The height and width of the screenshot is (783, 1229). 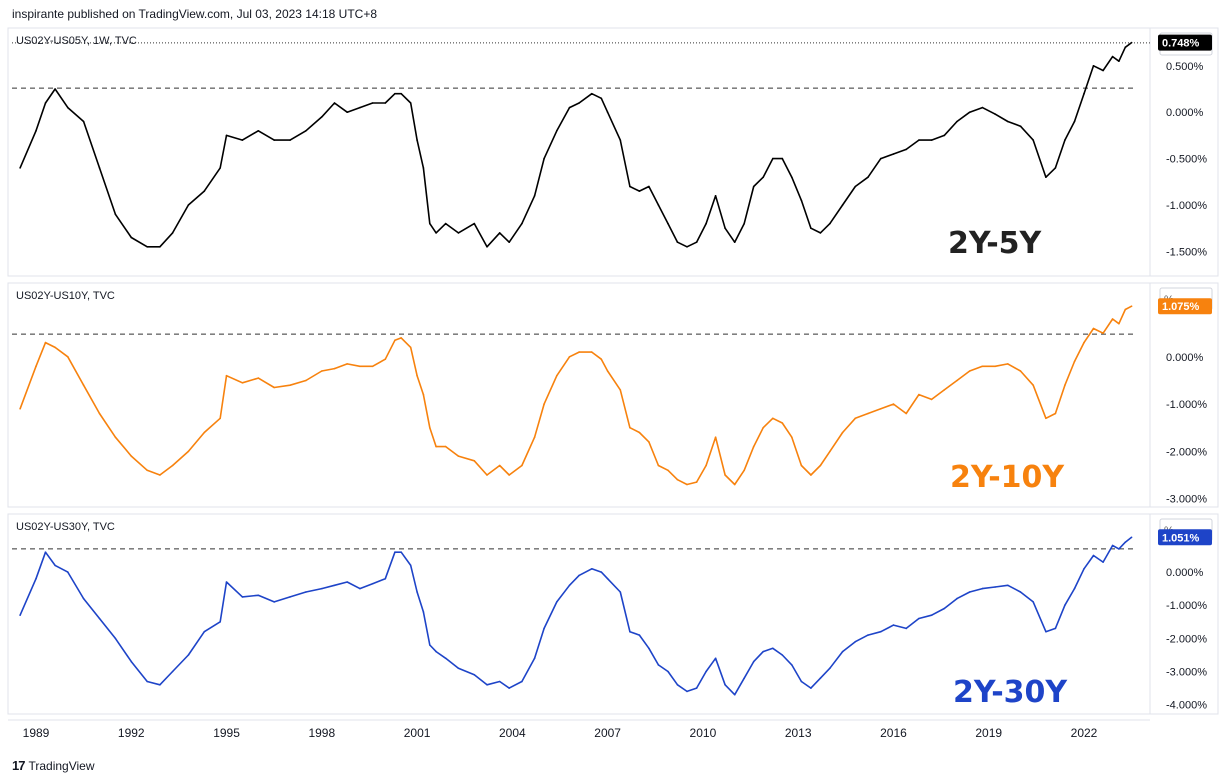 I want to click on y-tick-label: -2.000%, so click(x=1186, y=452).